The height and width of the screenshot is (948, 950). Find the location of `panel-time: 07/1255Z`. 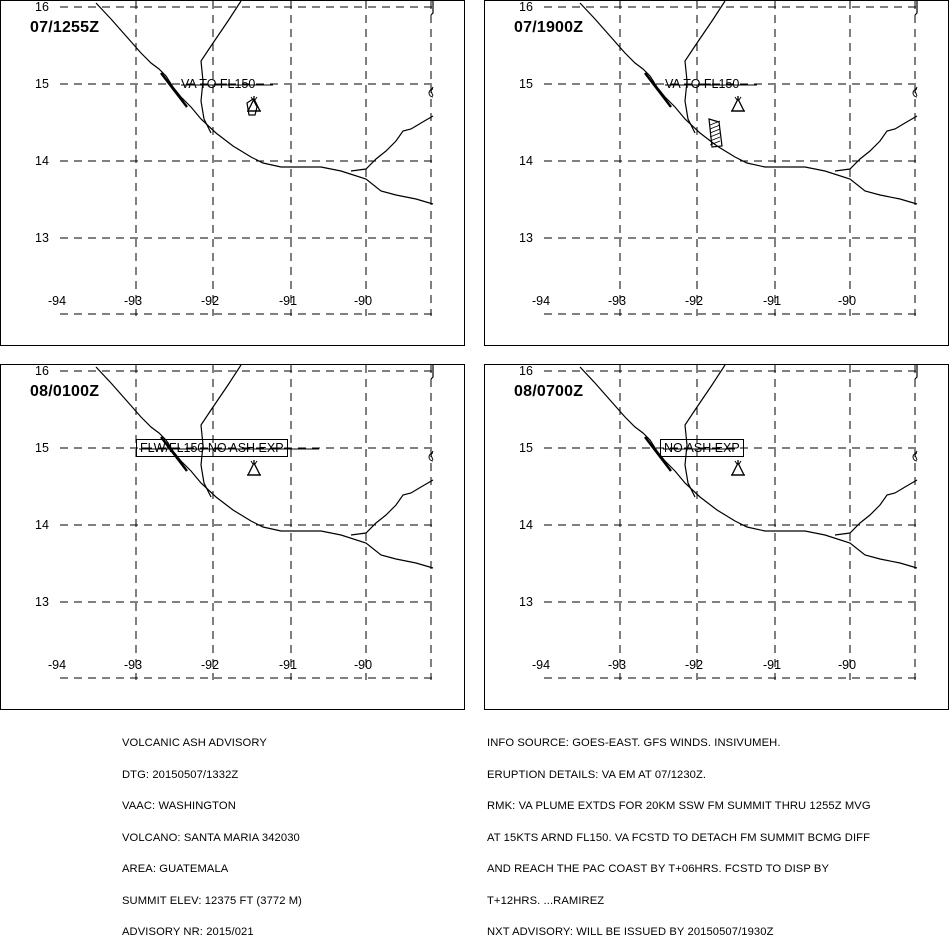

panel-time: 07/1255Z is located at coordinates (65, 27).